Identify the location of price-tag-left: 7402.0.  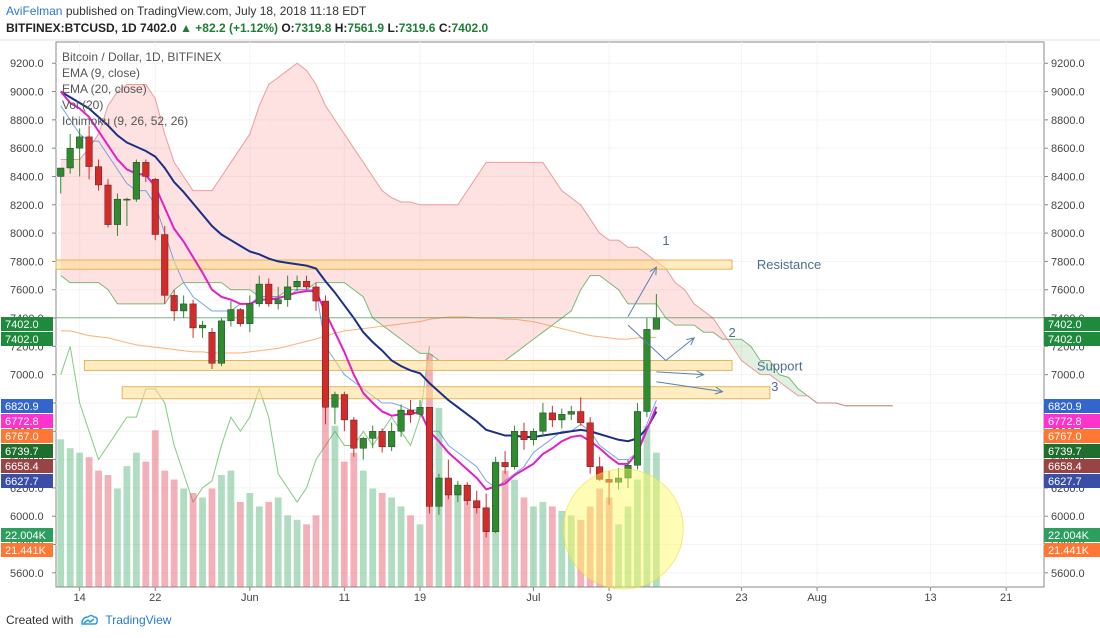
(27, 339).